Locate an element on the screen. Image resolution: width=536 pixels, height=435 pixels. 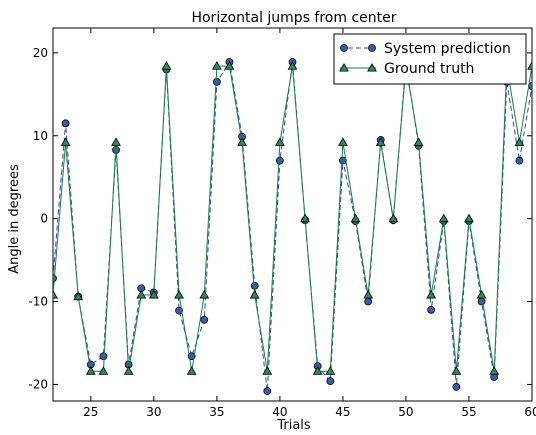
y-tick-label: 10 is located at coordinates (40, 136).